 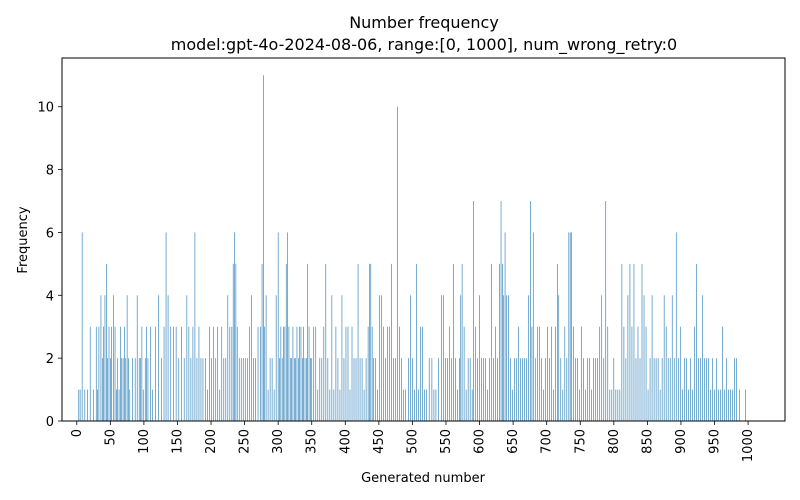 What do you see at coordinates (480, 441) in the screenshot?
I see `x-tick-label-12: 600` at bounding box center [480, 441].